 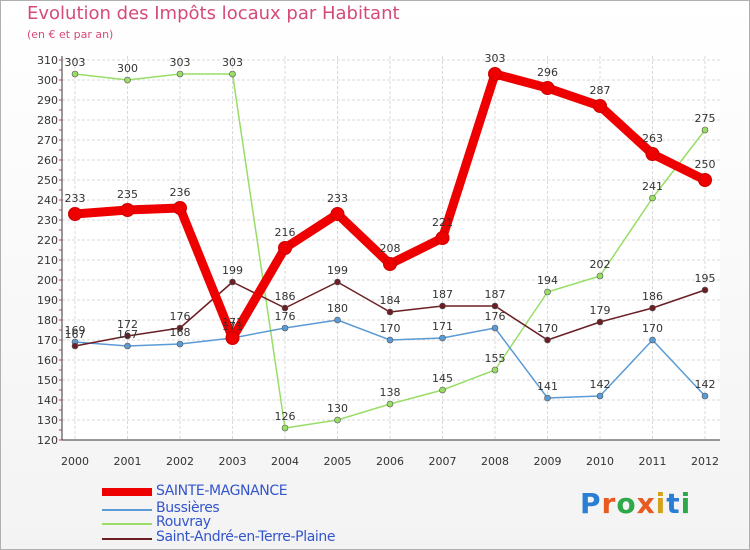 What do you see at coordinates (600, 384) in the screenshot?
I see `data-label: 142` at bounding box center [600, 384].